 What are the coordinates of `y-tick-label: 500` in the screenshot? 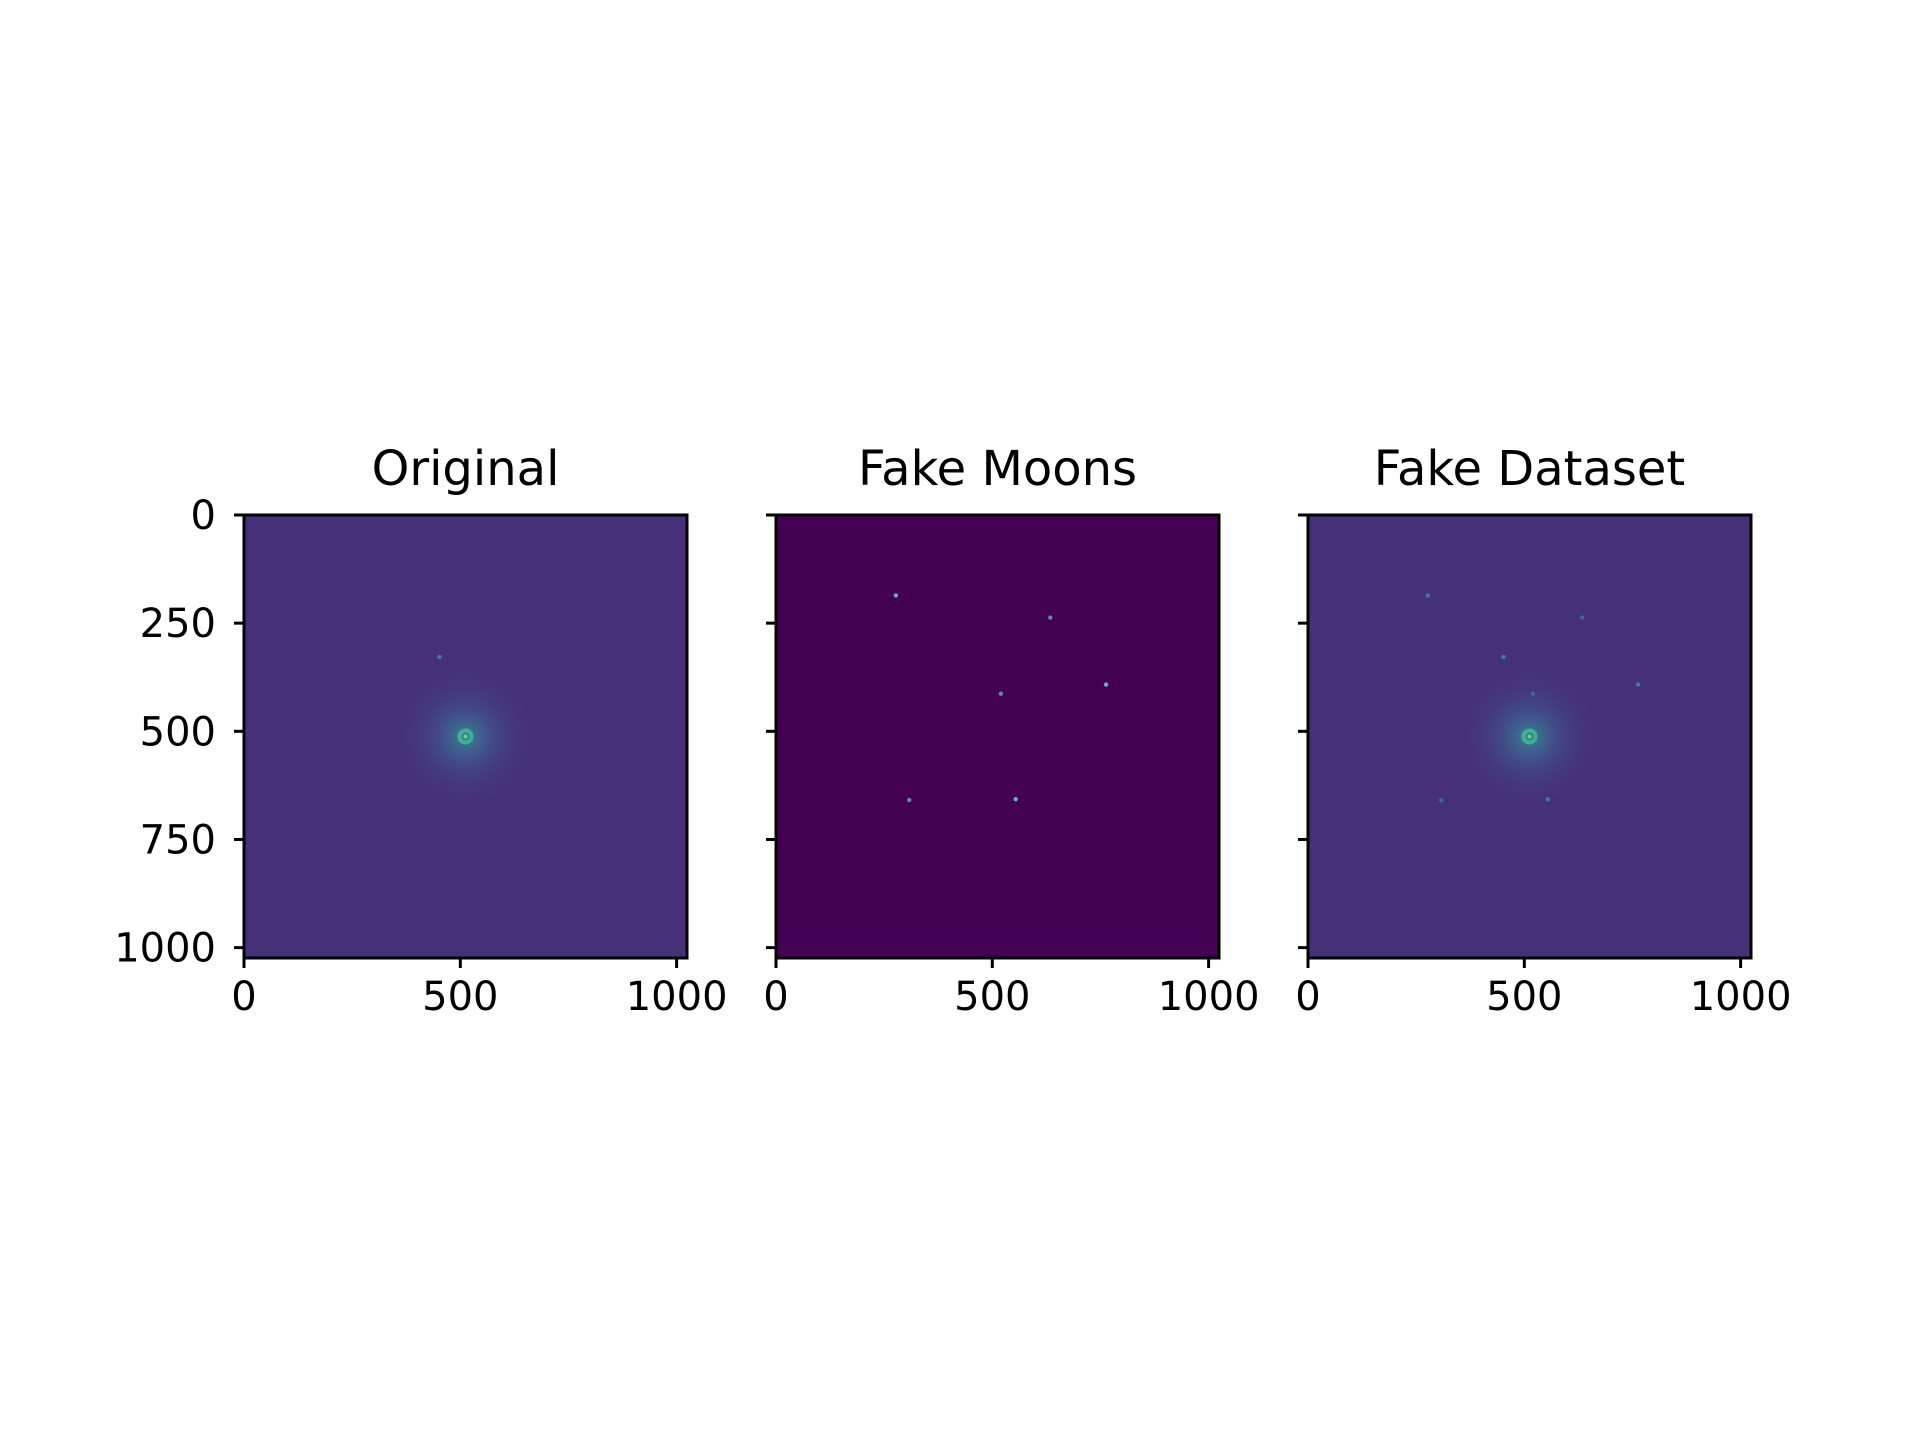 It's located at (178, 732).